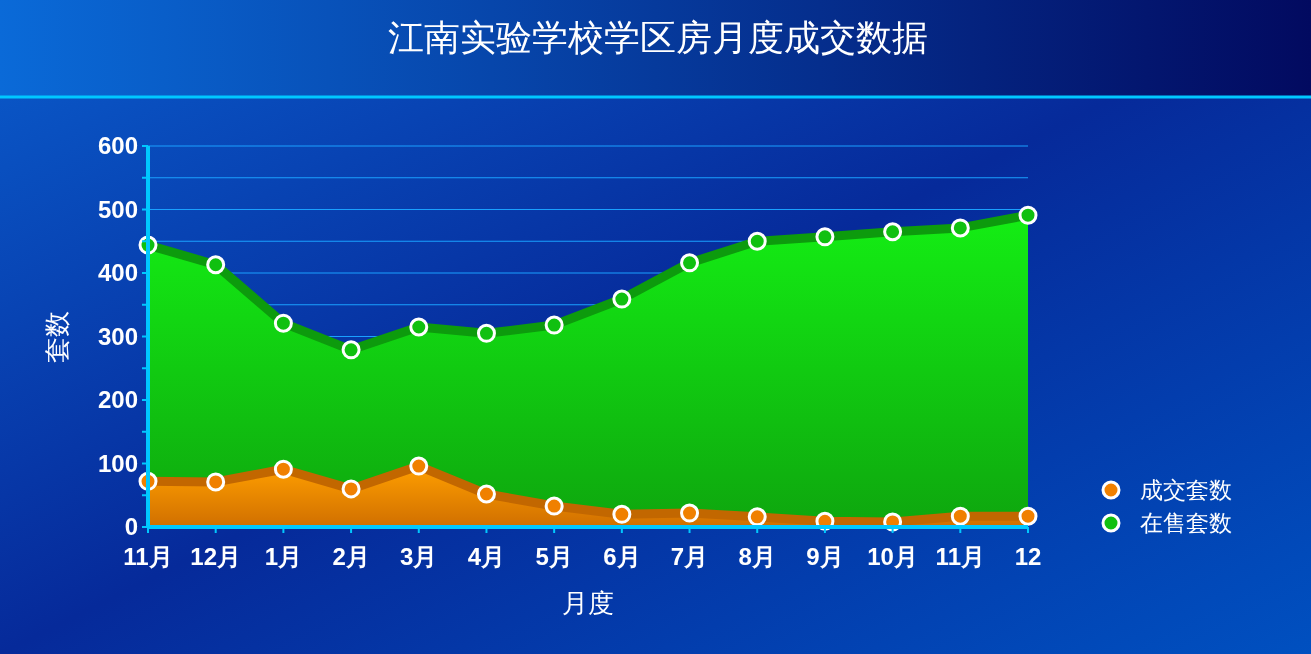  I want to click on x-tick-label: 8月, so click(757, 556).